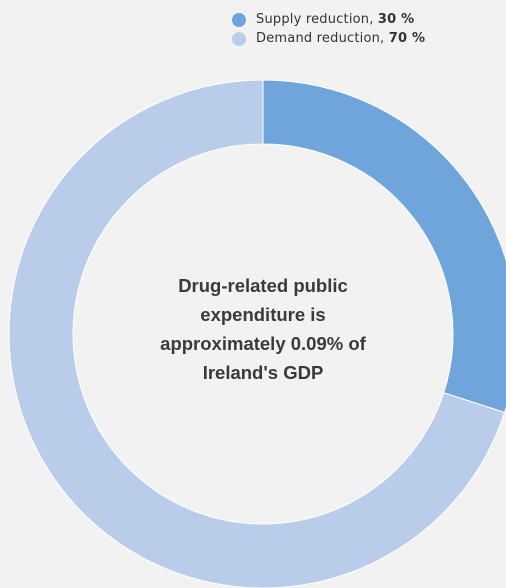 The image size is (506, 588). I want to click on legend-item-supply-reduction: Supply reduction, 30 %, so click(328, 19).